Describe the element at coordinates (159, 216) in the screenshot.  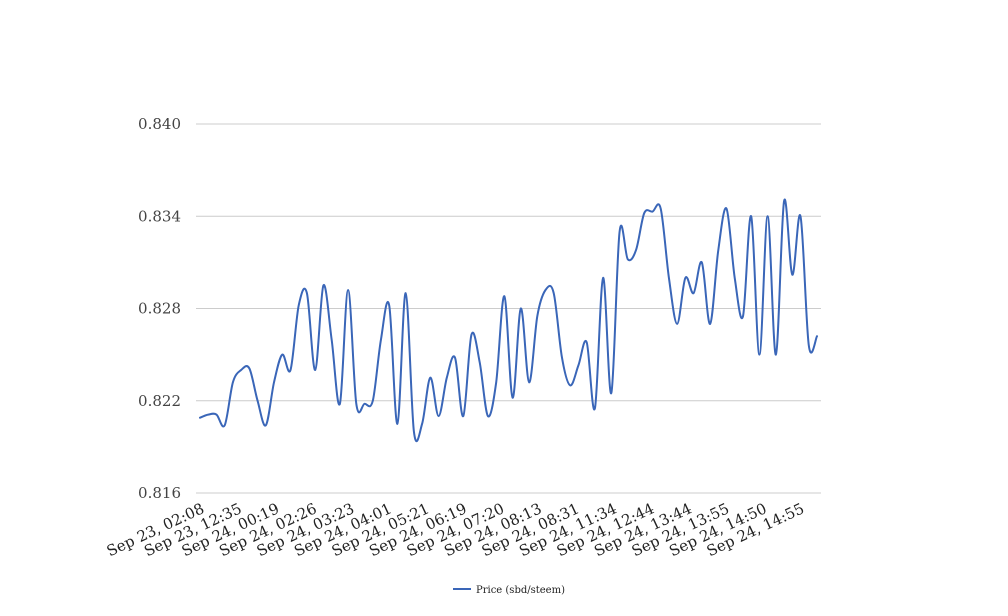
I see `y-tick-label: 0.834` at that location.